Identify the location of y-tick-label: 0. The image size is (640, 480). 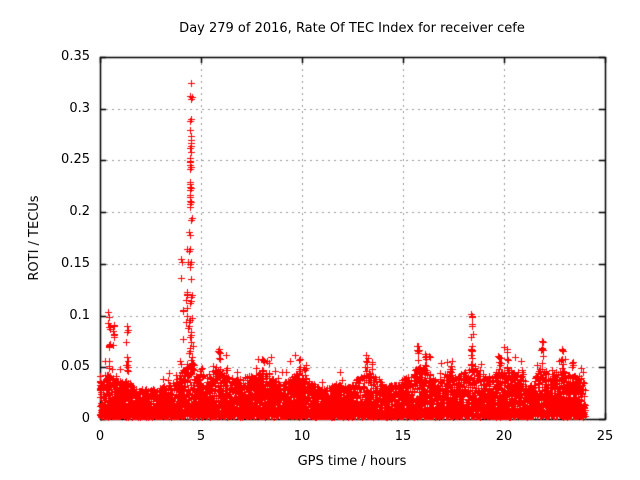
(85, 418).